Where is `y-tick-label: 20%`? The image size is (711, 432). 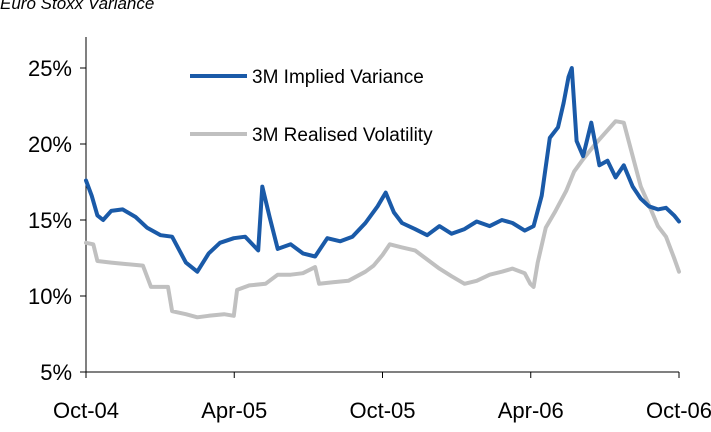 y-tick-label: 20% is located at coordinates (50, 144).